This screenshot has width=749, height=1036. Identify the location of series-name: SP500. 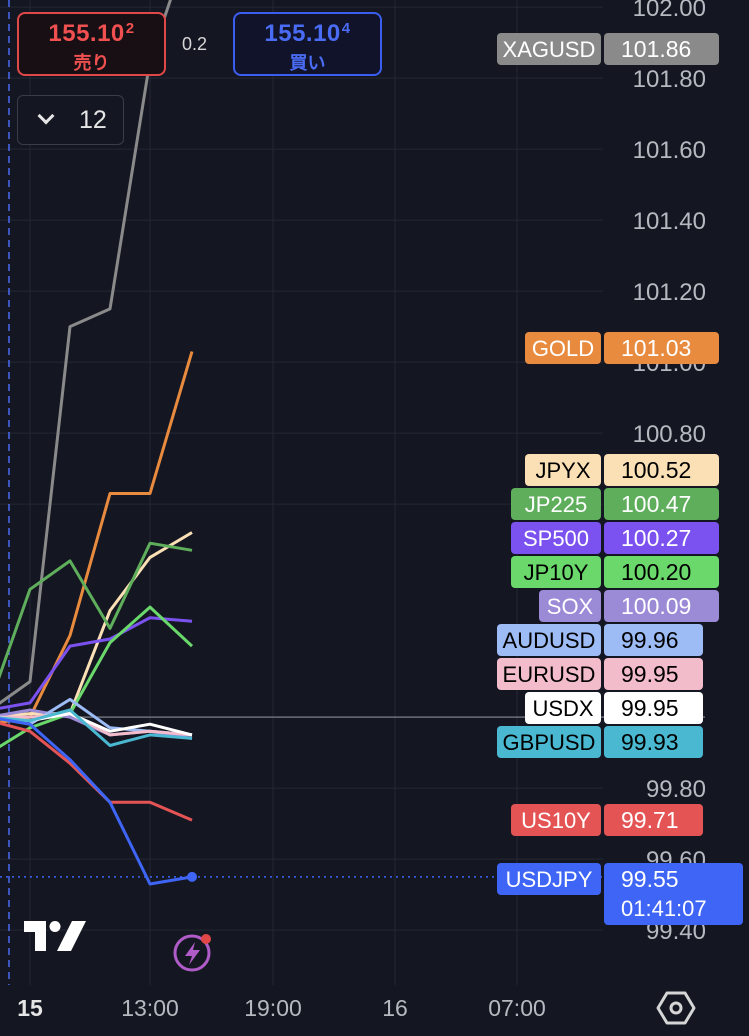
(556, 538).